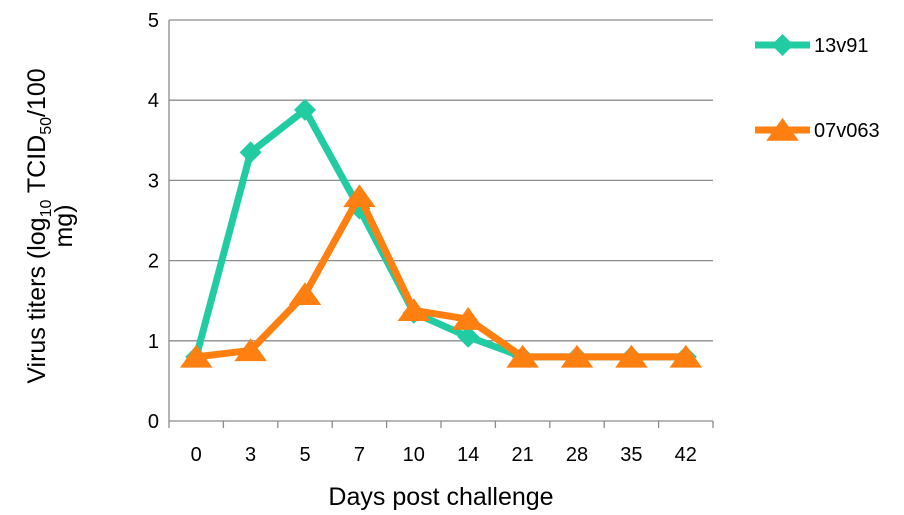  Describe the element at coordinates (522, 455) in the screenshot. I see `x-tick-label: 21` at that location.